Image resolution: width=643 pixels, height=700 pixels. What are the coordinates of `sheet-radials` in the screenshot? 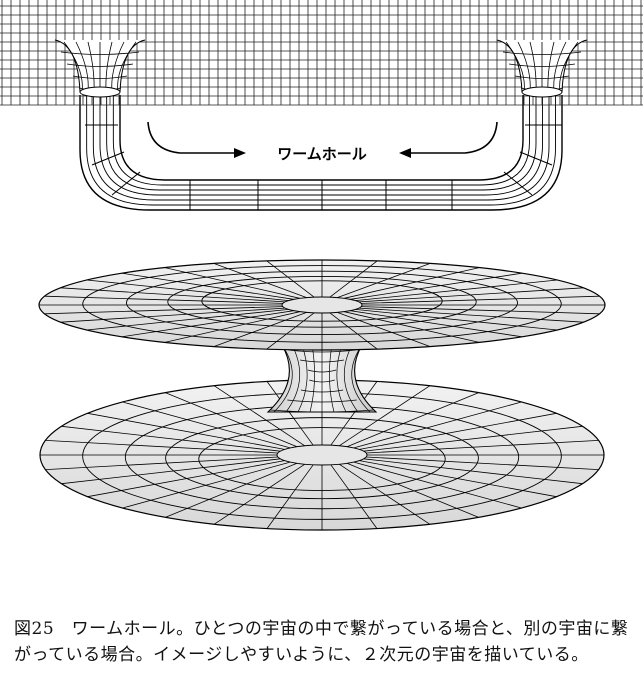 It's located at (322, 305).